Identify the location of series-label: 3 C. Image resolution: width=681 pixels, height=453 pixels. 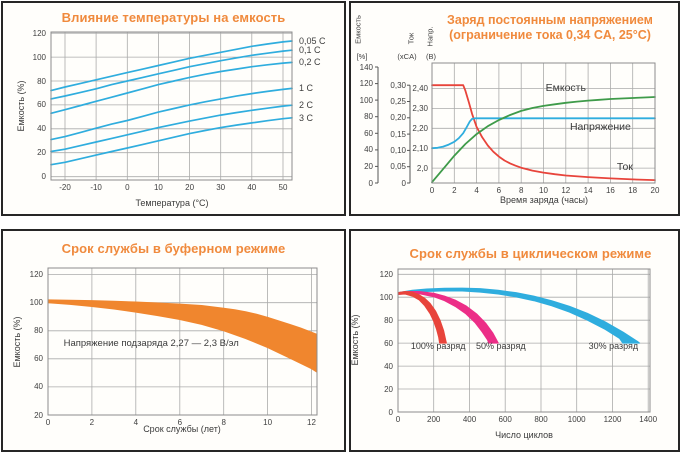
(306, 117).